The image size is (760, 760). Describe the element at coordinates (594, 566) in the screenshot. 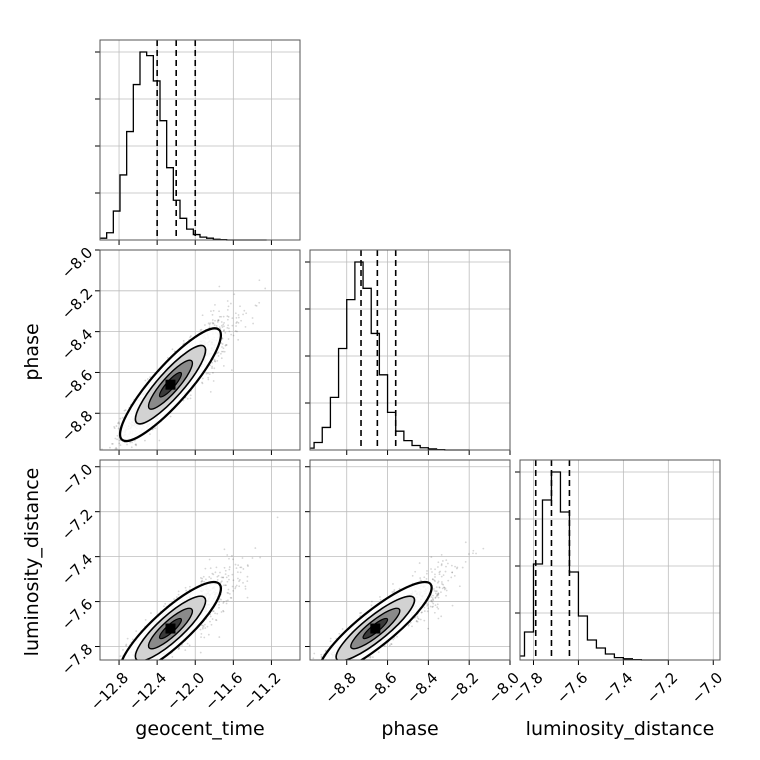

I see `histogram-step-luminosity_distance` at that location.